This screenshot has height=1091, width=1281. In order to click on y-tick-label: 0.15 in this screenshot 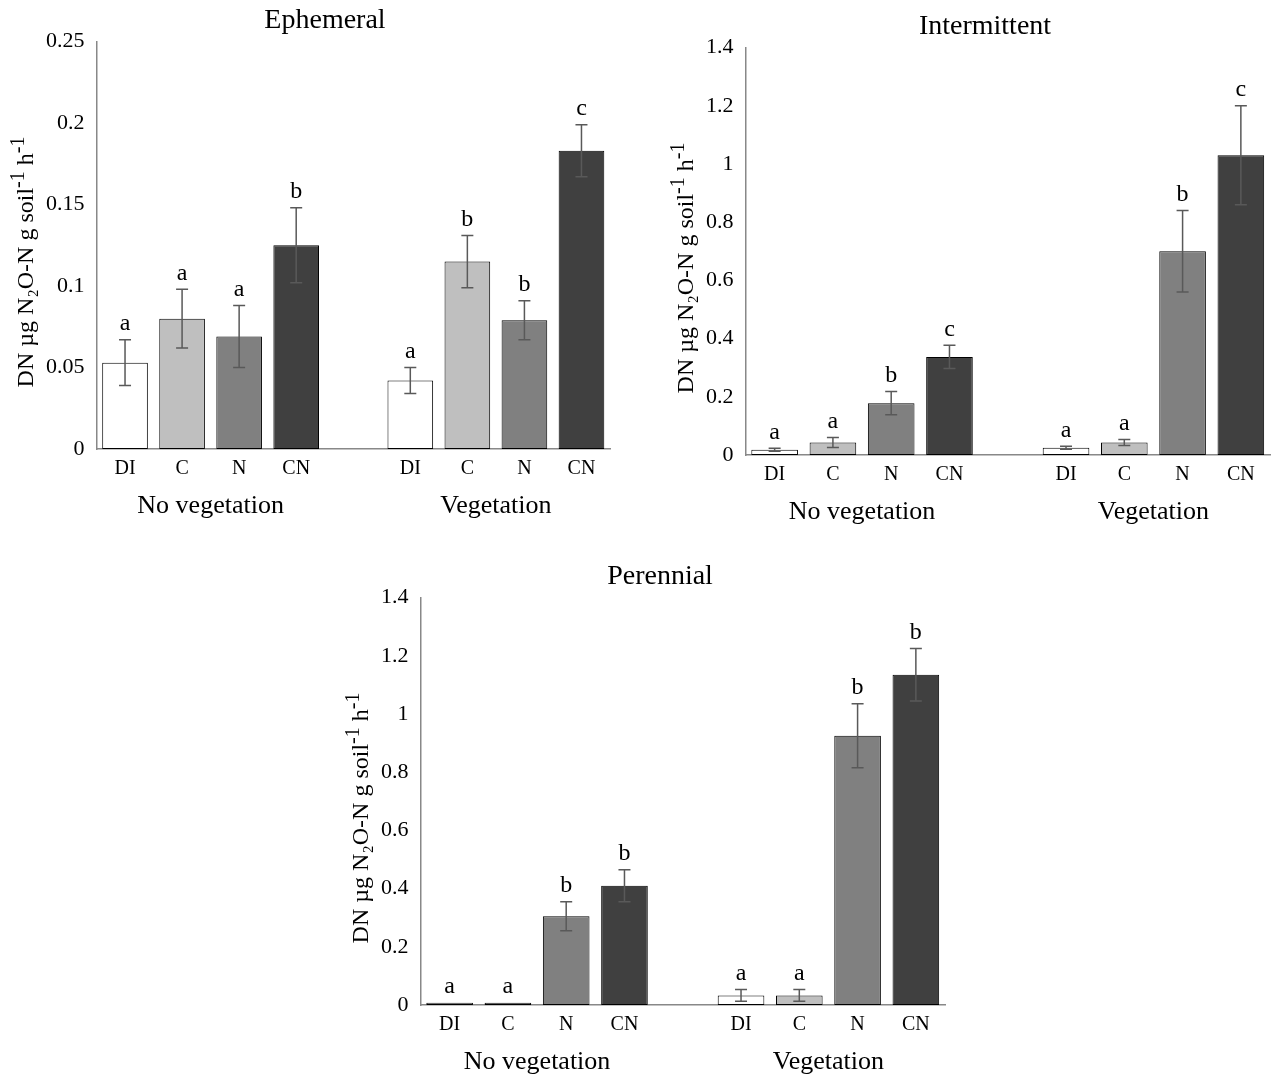, I will do `click(65, 203)`.